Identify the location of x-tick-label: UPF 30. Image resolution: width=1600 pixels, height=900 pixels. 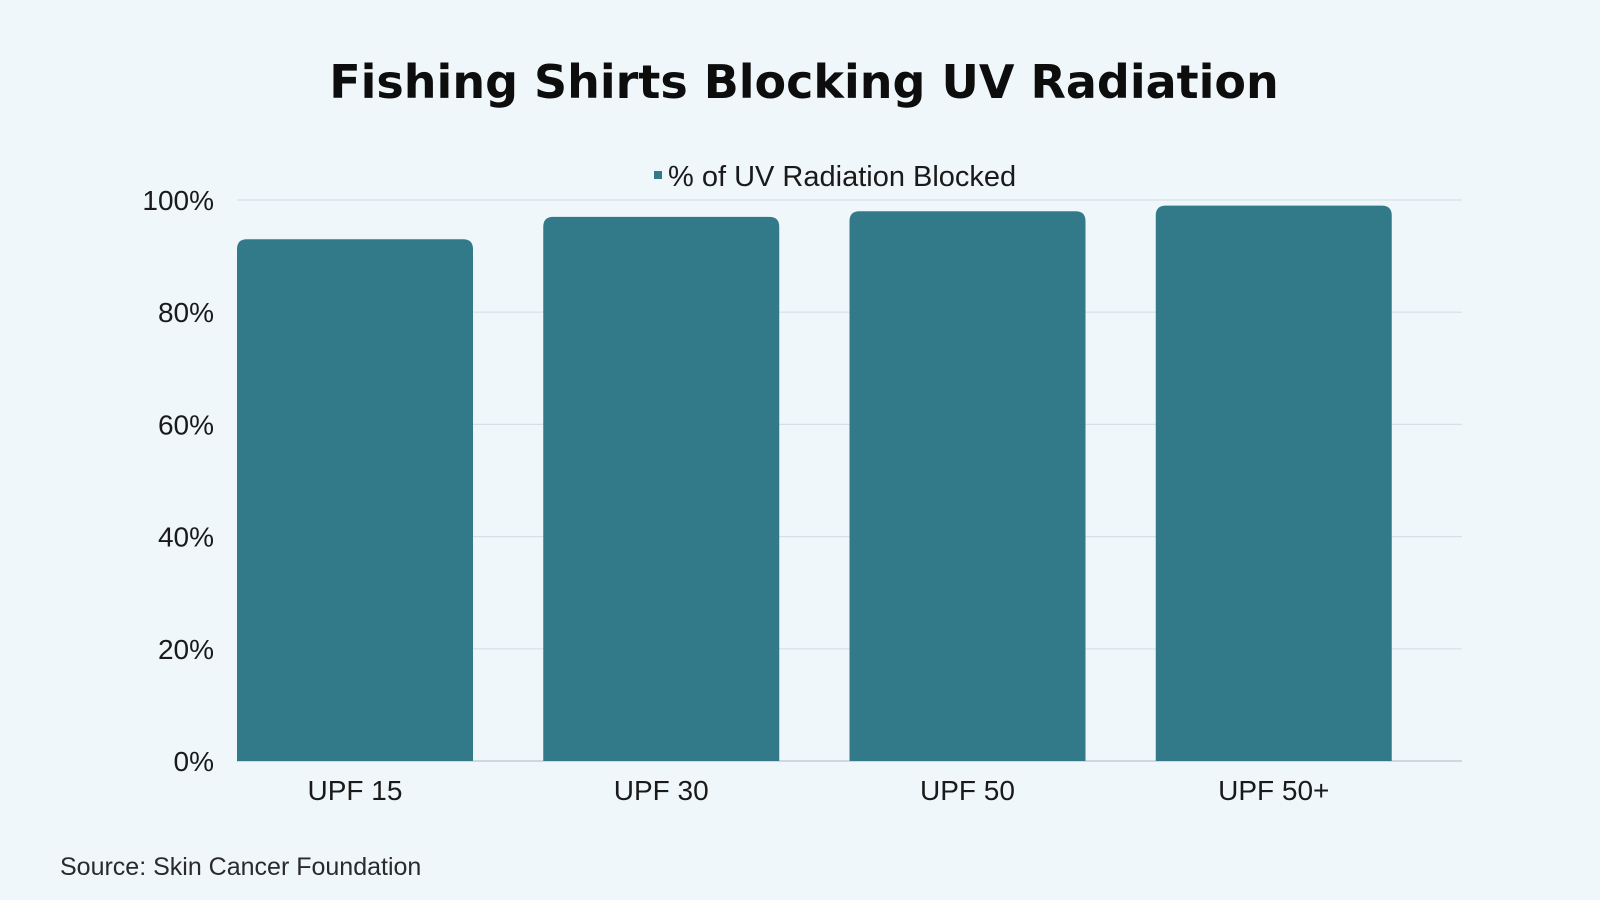
(661, 790).